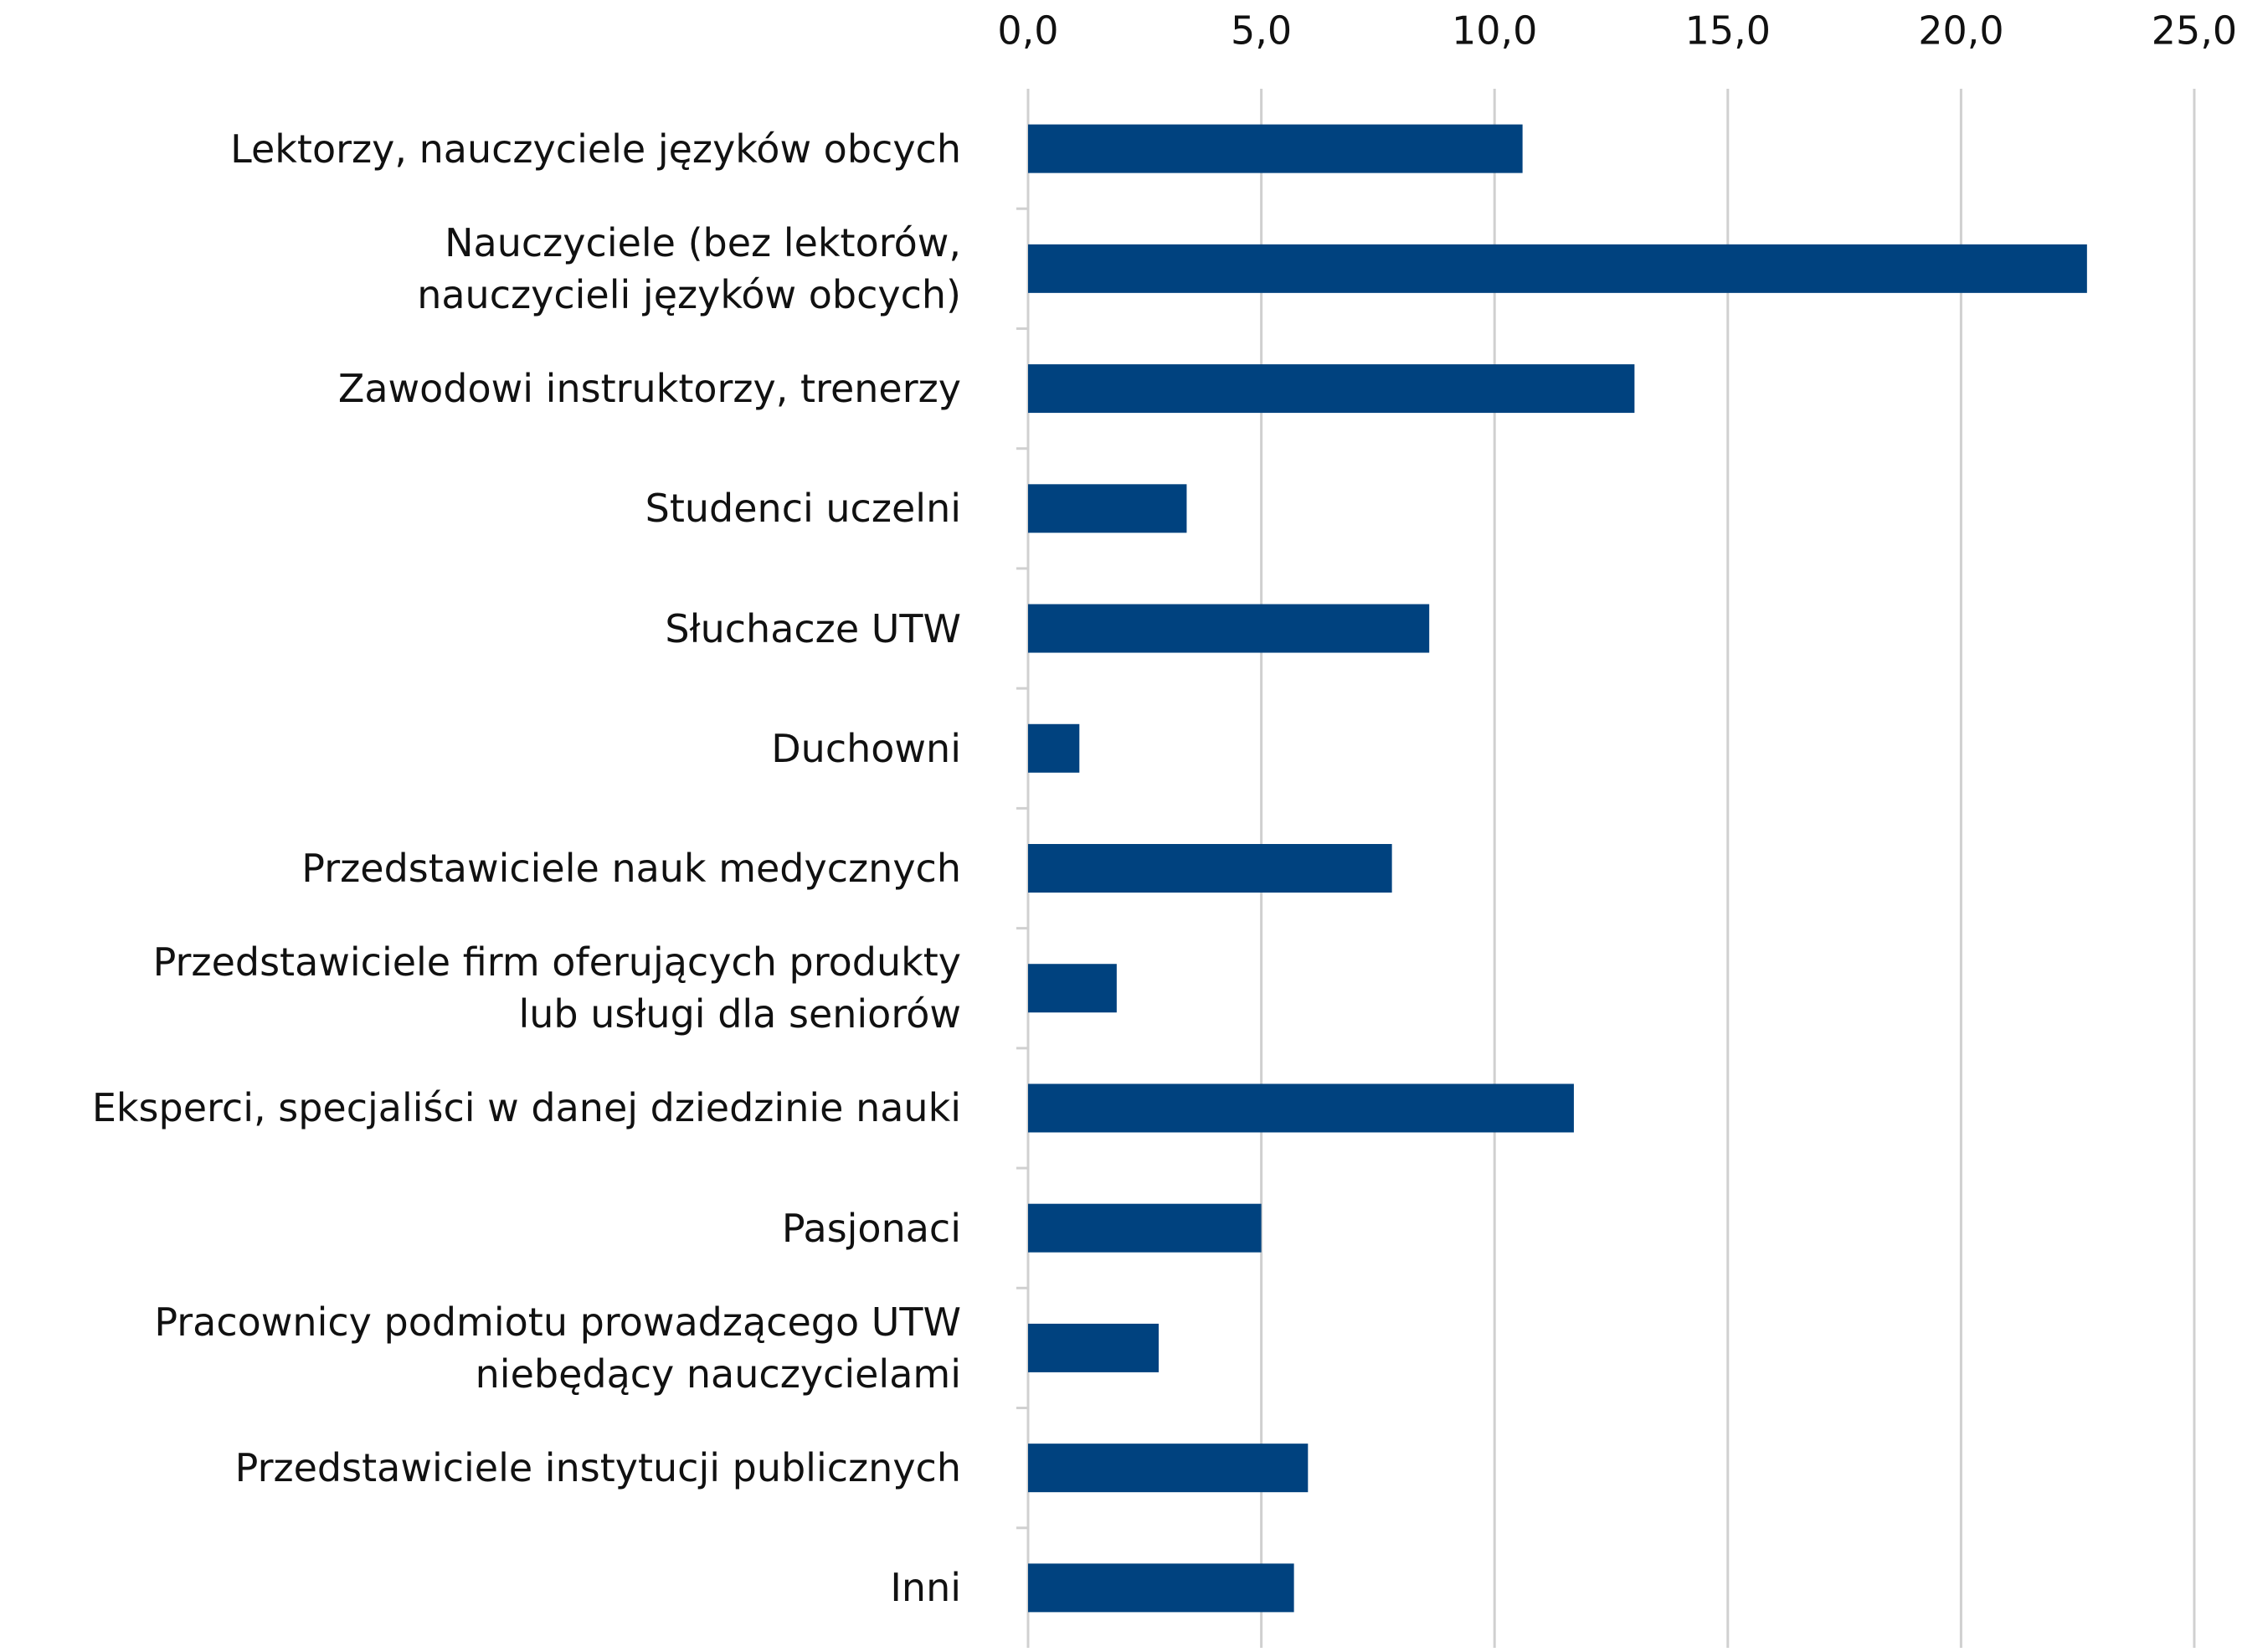 Image resolution: width=2242 pixels, height=1652 pixels. What do you see at coordinates (631, 868) in the screenshot?
I see `y-tick-label: Przedstawiciele nauk medycznych` at bounding box center [631, 868].